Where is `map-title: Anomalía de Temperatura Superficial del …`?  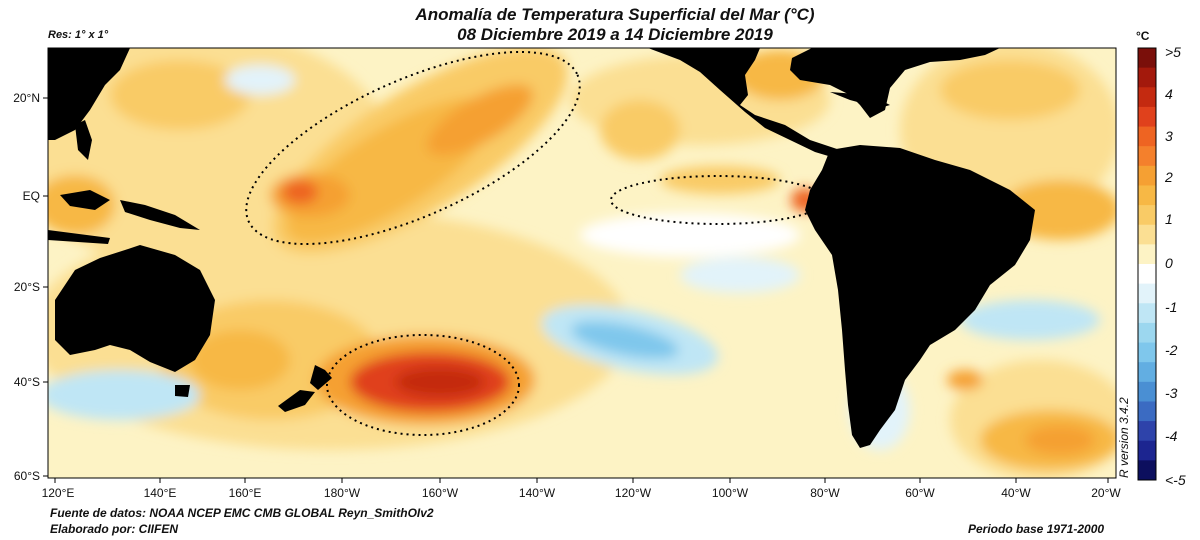 map-title: Anomalía de Temperatura Superficial del … is located at coordinates (615, 14).